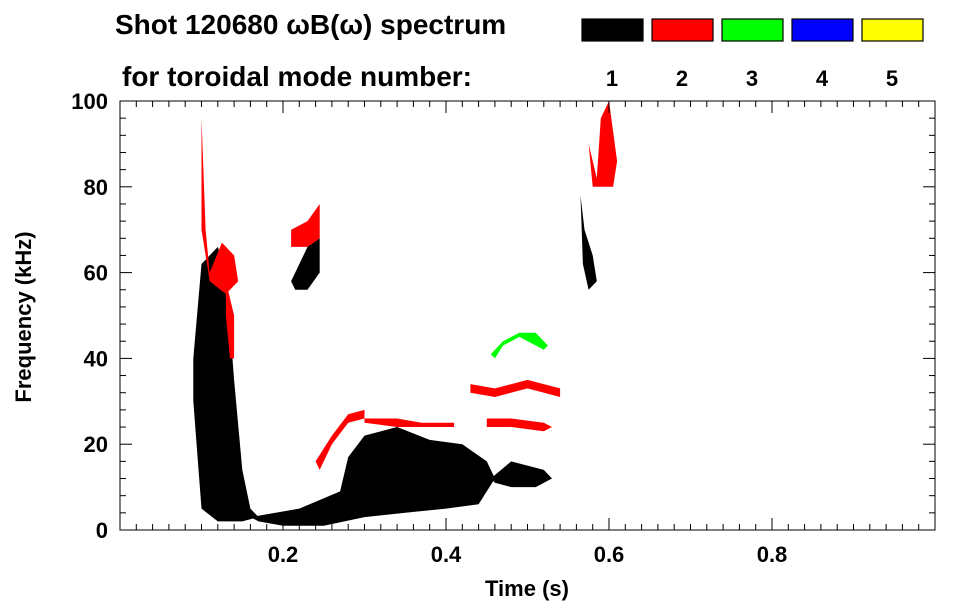 The image size is (963, 615). What do you see at coordinates (752, 78) in the screenshot?
I see `legend-label-mode-3: 3` at bounding box center [752, 78].